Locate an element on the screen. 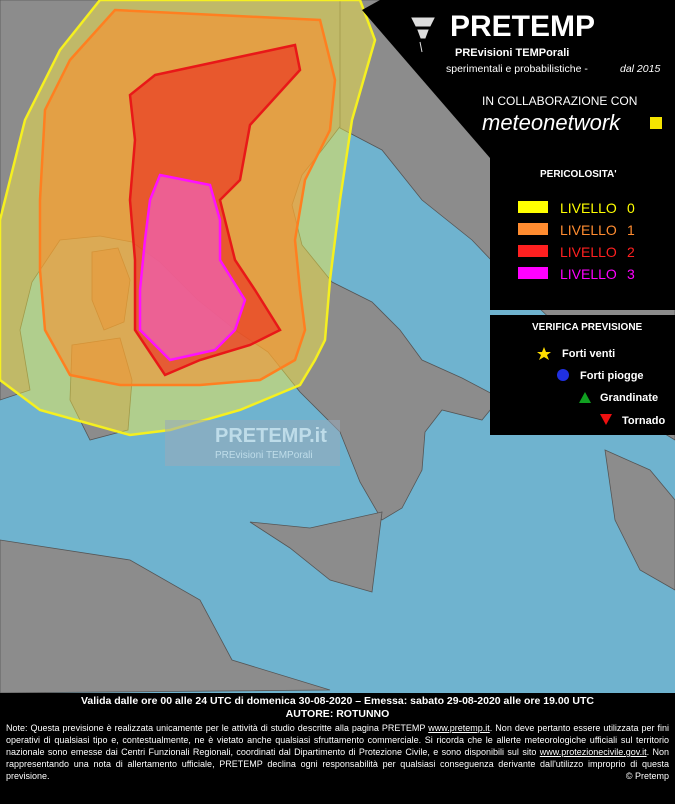 The image size is (675, 804). level-3-area is located at coordinates (192, 267).